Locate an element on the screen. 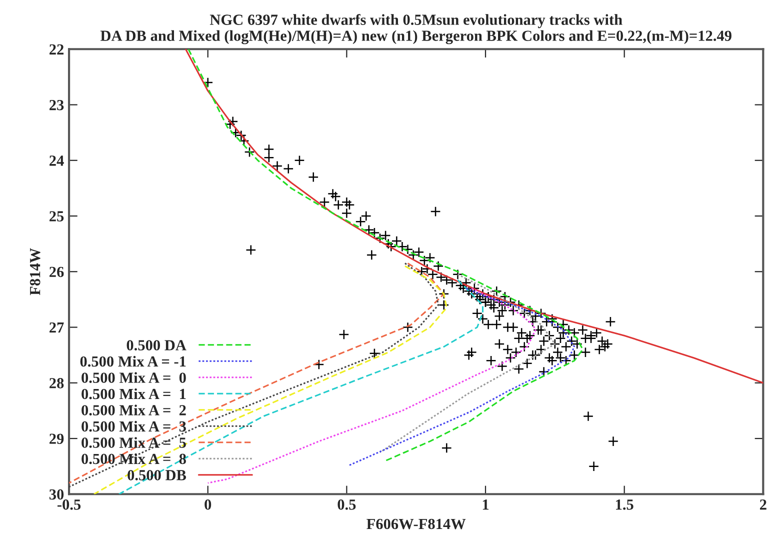 The height and width of the screenshot is (546, 767). legend-label: 0.500 DA is located at coordinates (156, 345).